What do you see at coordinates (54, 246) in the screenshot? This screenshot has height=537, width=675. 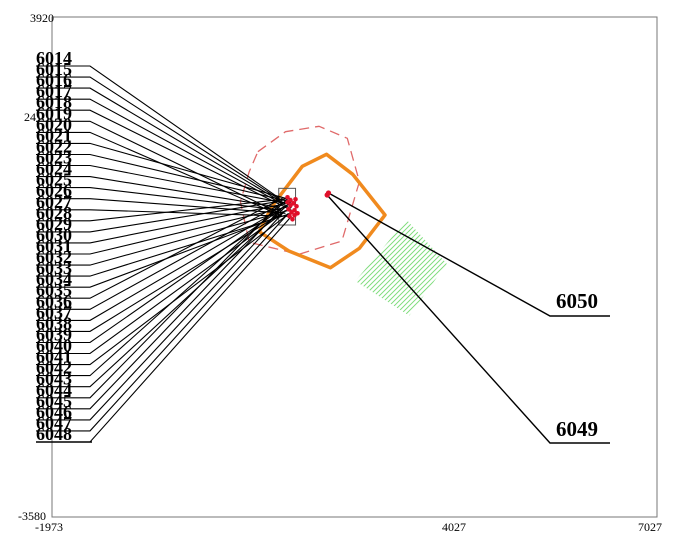 I see `stack-label-6031: 6031` at bounding box center [54, 246].